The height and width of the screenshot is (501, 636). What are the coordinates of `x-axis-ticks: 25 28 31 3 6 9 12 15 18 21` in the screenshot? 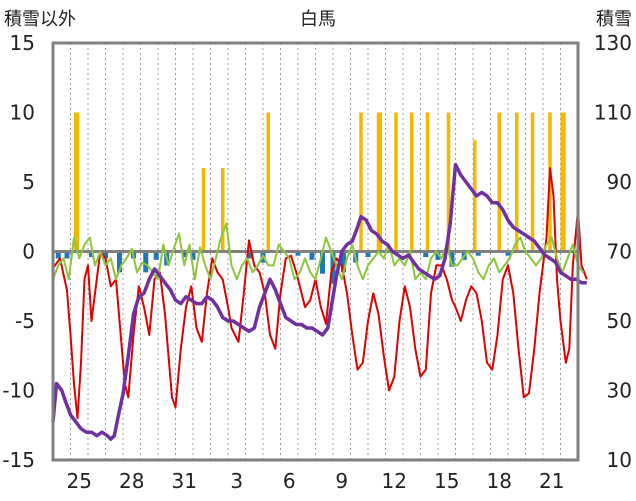 It's located at (316, 481).